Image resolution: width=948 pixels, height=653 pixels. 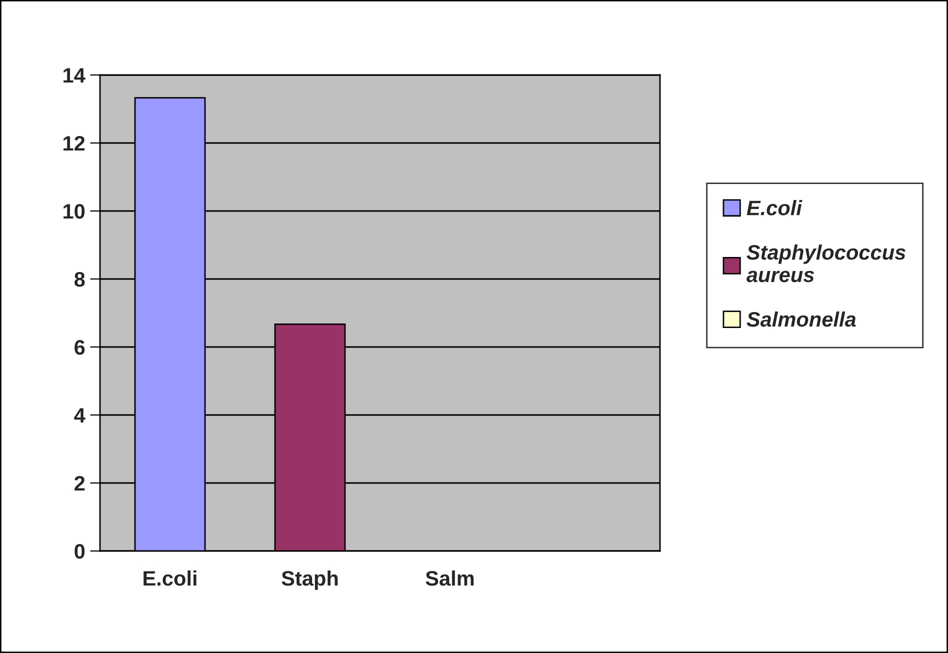 What do you see at coordinates (826, 263) in the screenshot?
I see `legend-label: Staphylococcus aureus` at bounding box center [826, 263].